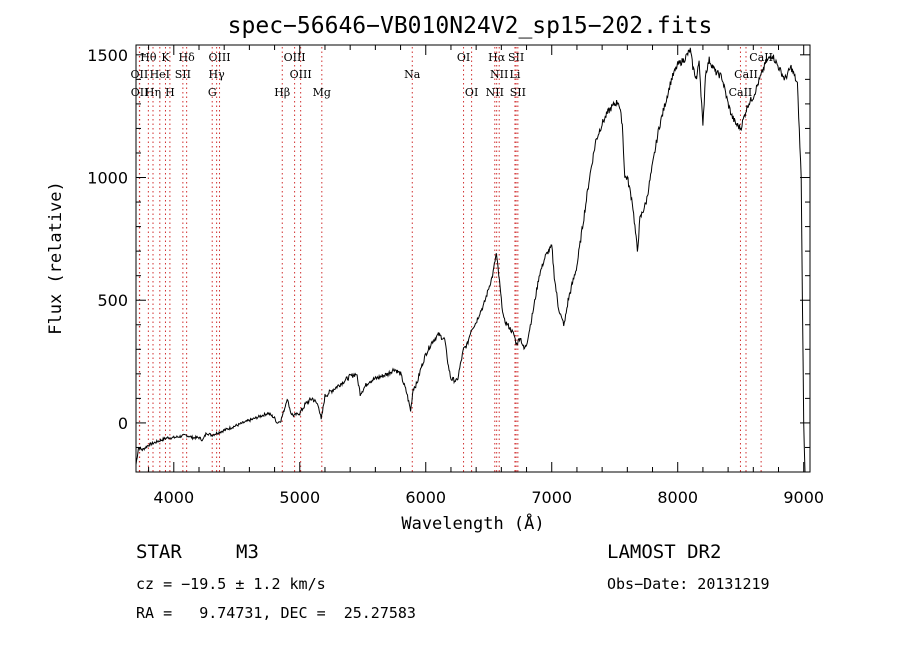 This screenshot has width=900, height=650. What do you see at coordinates (140, 92) in the screenshot?
I see `line-marker-label-18: OII` at bounding box center [140, 92].